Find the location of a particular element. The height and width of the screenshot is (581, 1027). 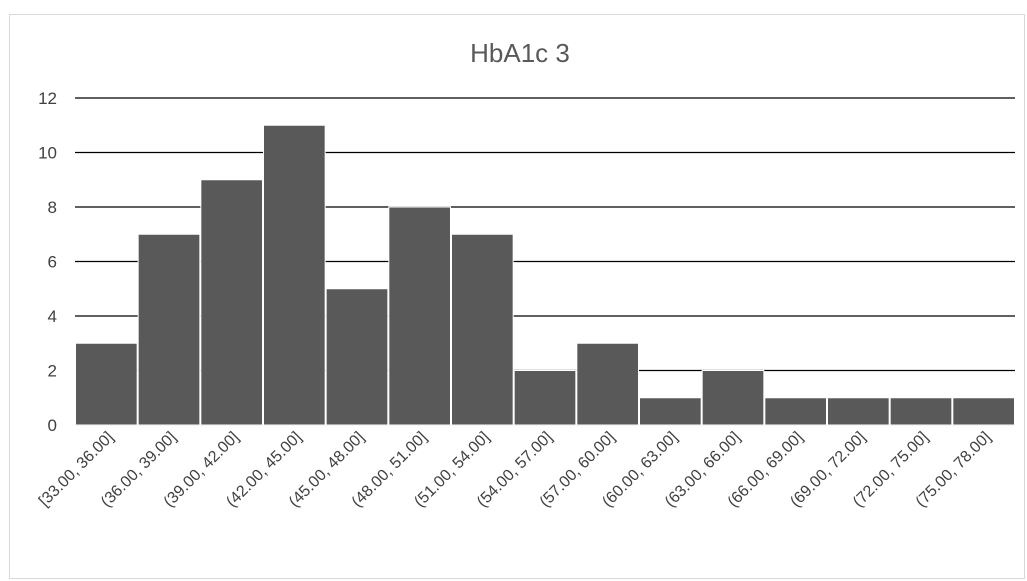

y-tick-label: 8 is located at coordinates (52, 207).